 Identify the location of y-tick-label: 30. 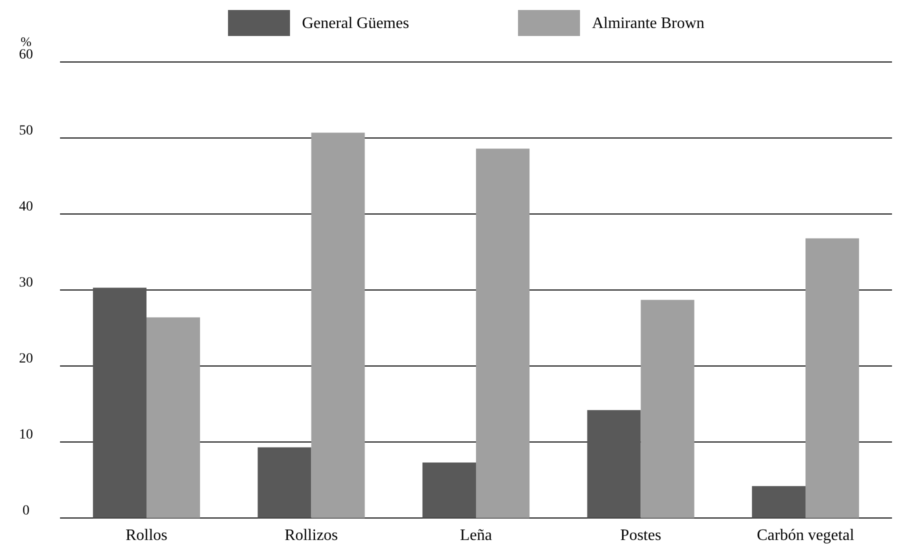
(26, 283).